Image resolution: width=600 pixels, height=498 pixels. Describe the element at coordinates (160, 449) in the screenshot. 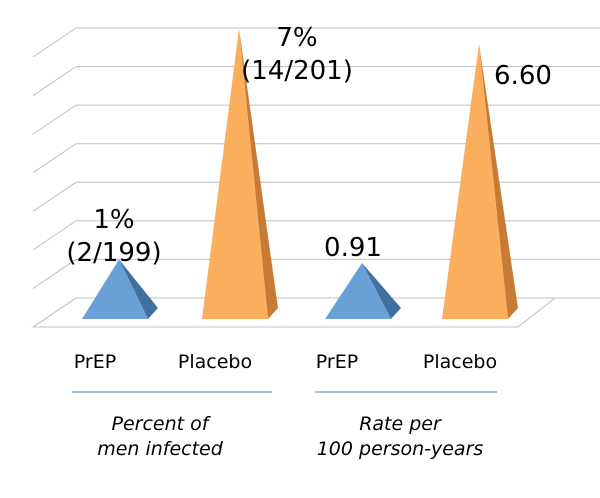

I see `group-label-line: men infected` at that location.